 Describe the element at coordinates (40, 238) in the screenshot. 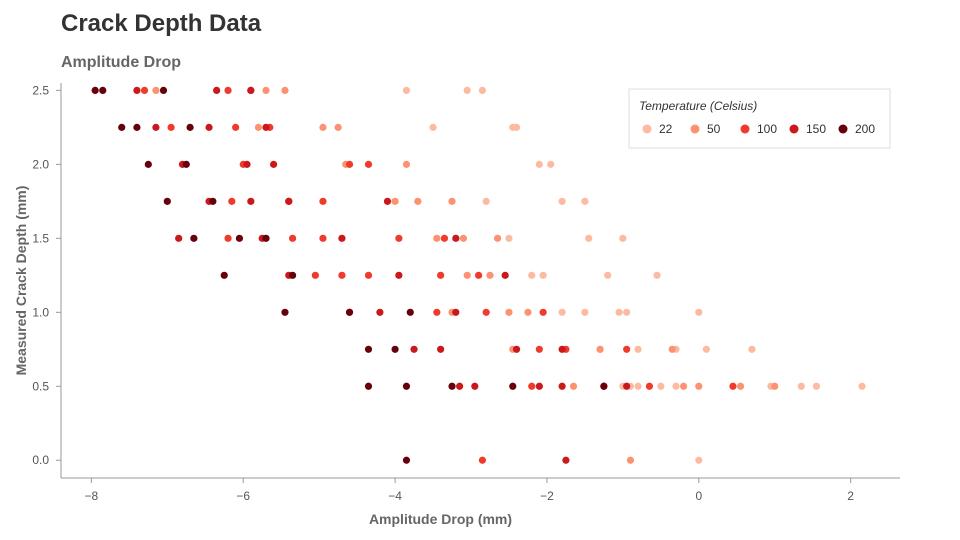

I see `y-tick-label: 1.5` at that location.